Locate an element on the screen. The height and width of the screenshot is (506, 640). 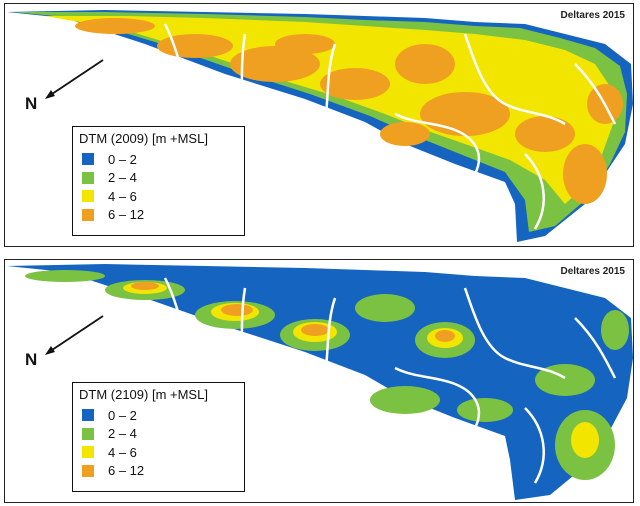
land-high is located at coordinates (293, 312).